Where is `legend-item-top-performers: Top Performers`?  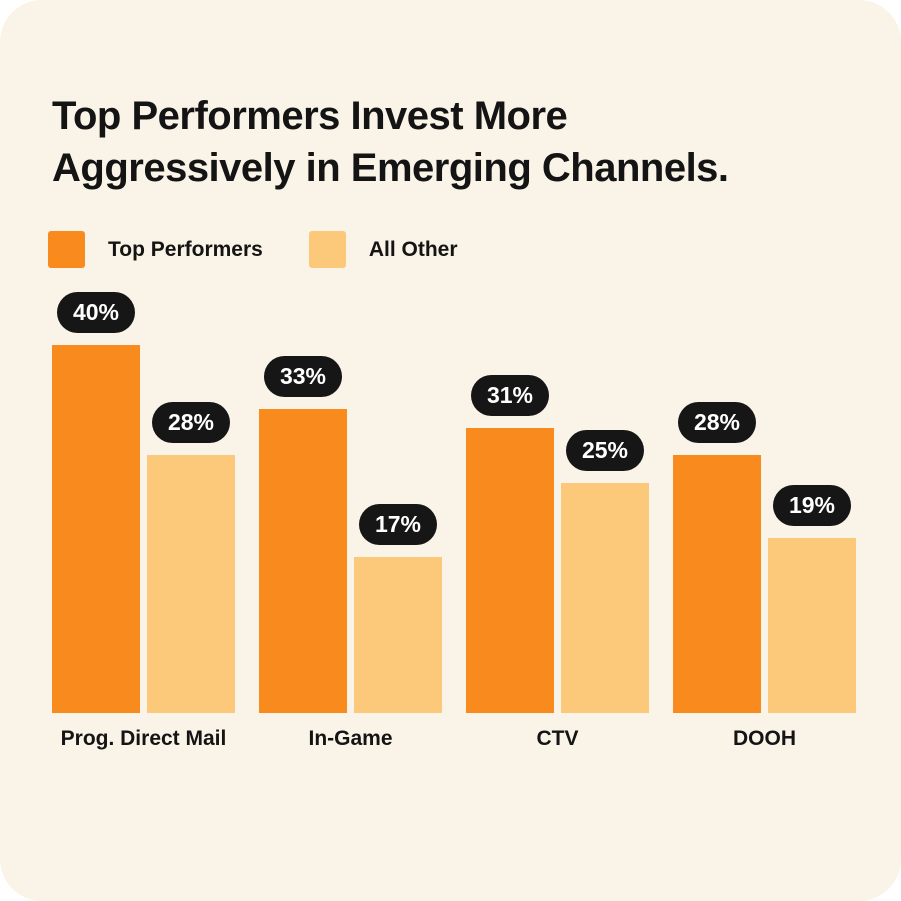 legend-item-top-performers: Top Performers is located at coordinates (155, 249).